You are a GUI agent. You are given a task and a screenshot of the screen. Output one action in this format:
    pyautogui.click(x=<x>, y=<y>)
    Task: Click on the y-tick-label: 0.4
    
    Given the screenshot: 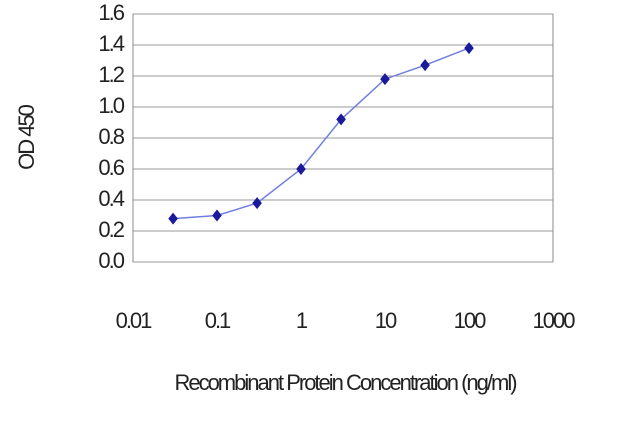 What is the action you would take?
    pyautogui.click(x=111, y=198)
    